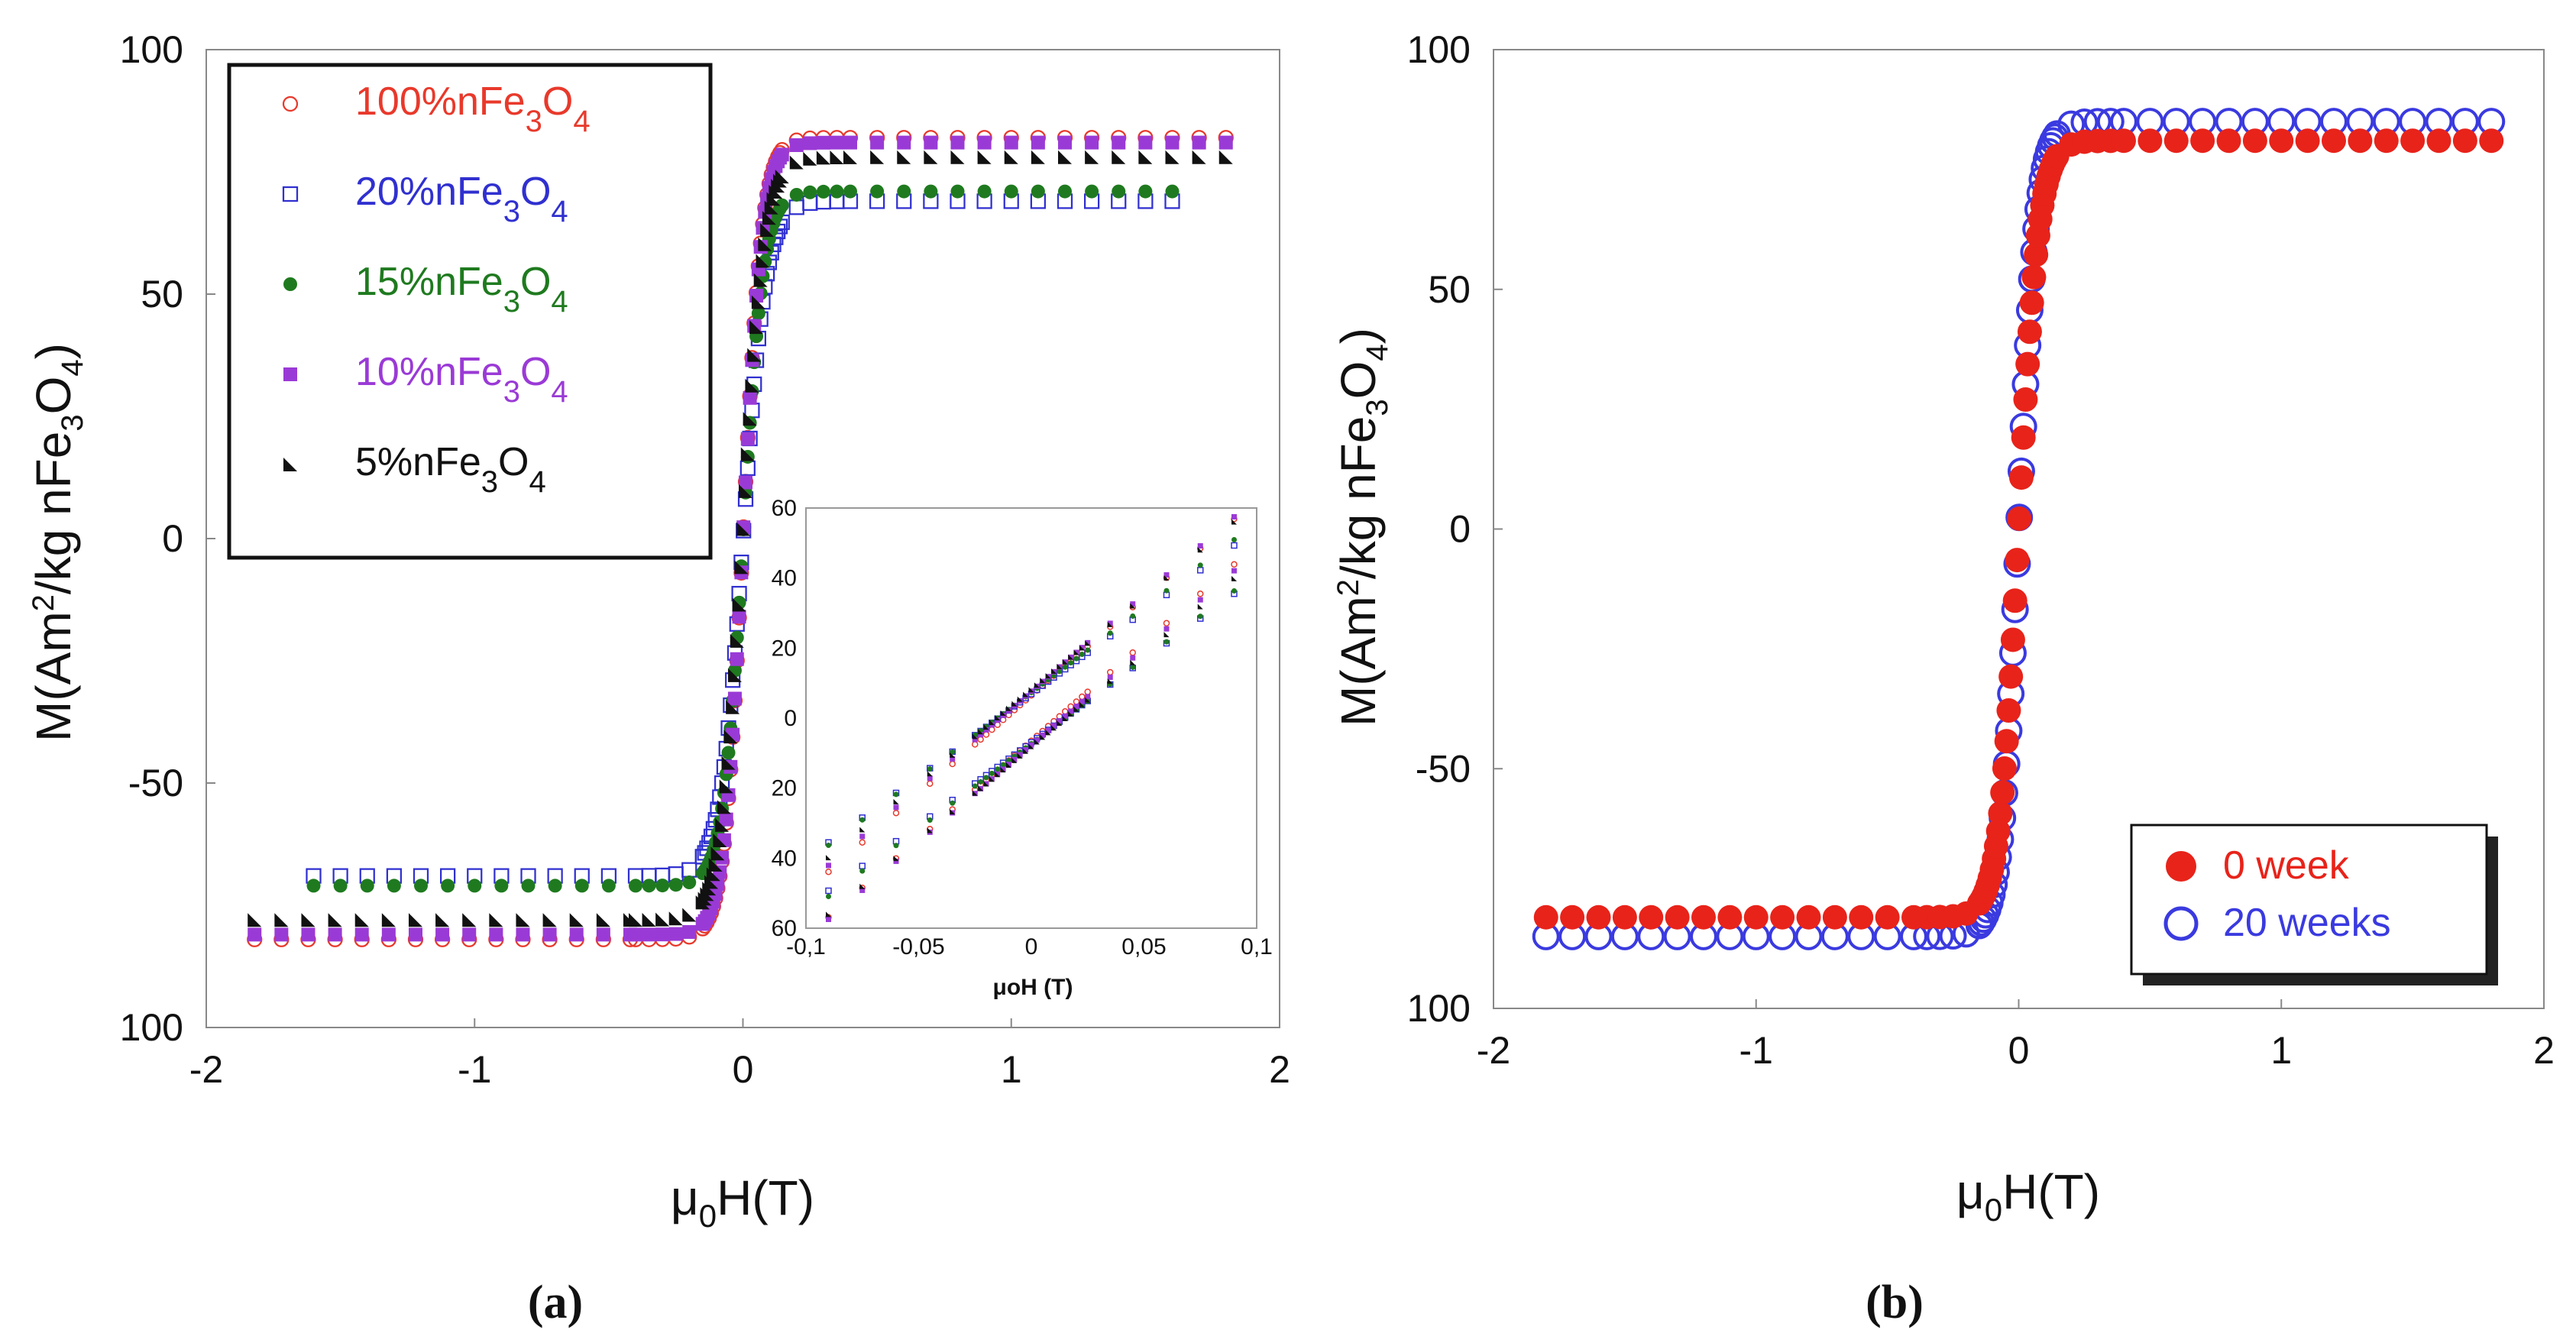 This screenshot has height=1343, width=2576. What do you see at coordinates (155, 783) in the screenshot?
I see `chart-a-ytick-label: -50` at bounding box center [155, 783].